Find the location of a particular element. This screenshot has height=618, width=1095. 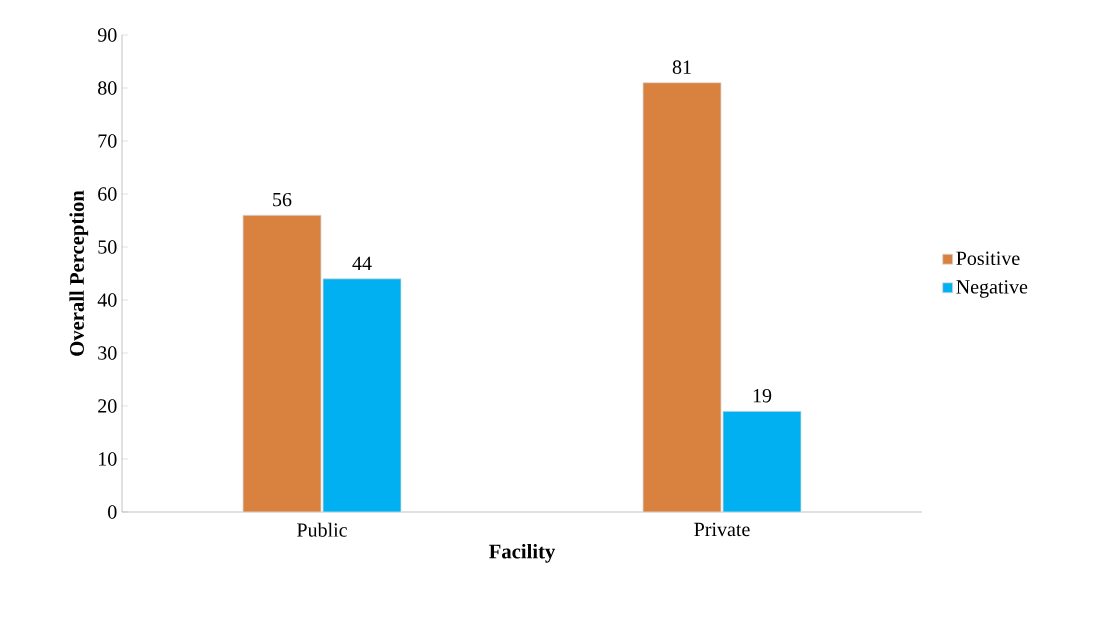

data-label: 56 is located at coordinates (282, 199).